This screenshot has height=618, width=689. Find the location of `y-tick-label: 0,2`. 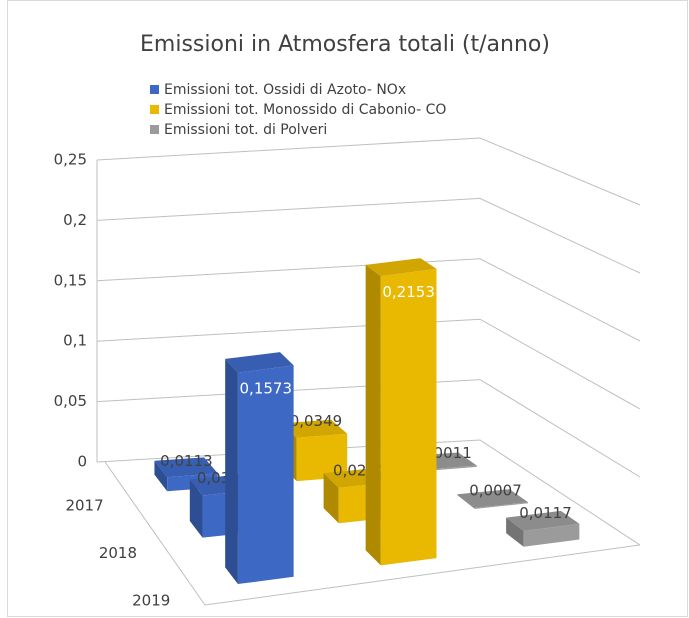

y-tick-label: 0,2 is located at coordinates (75, 220).